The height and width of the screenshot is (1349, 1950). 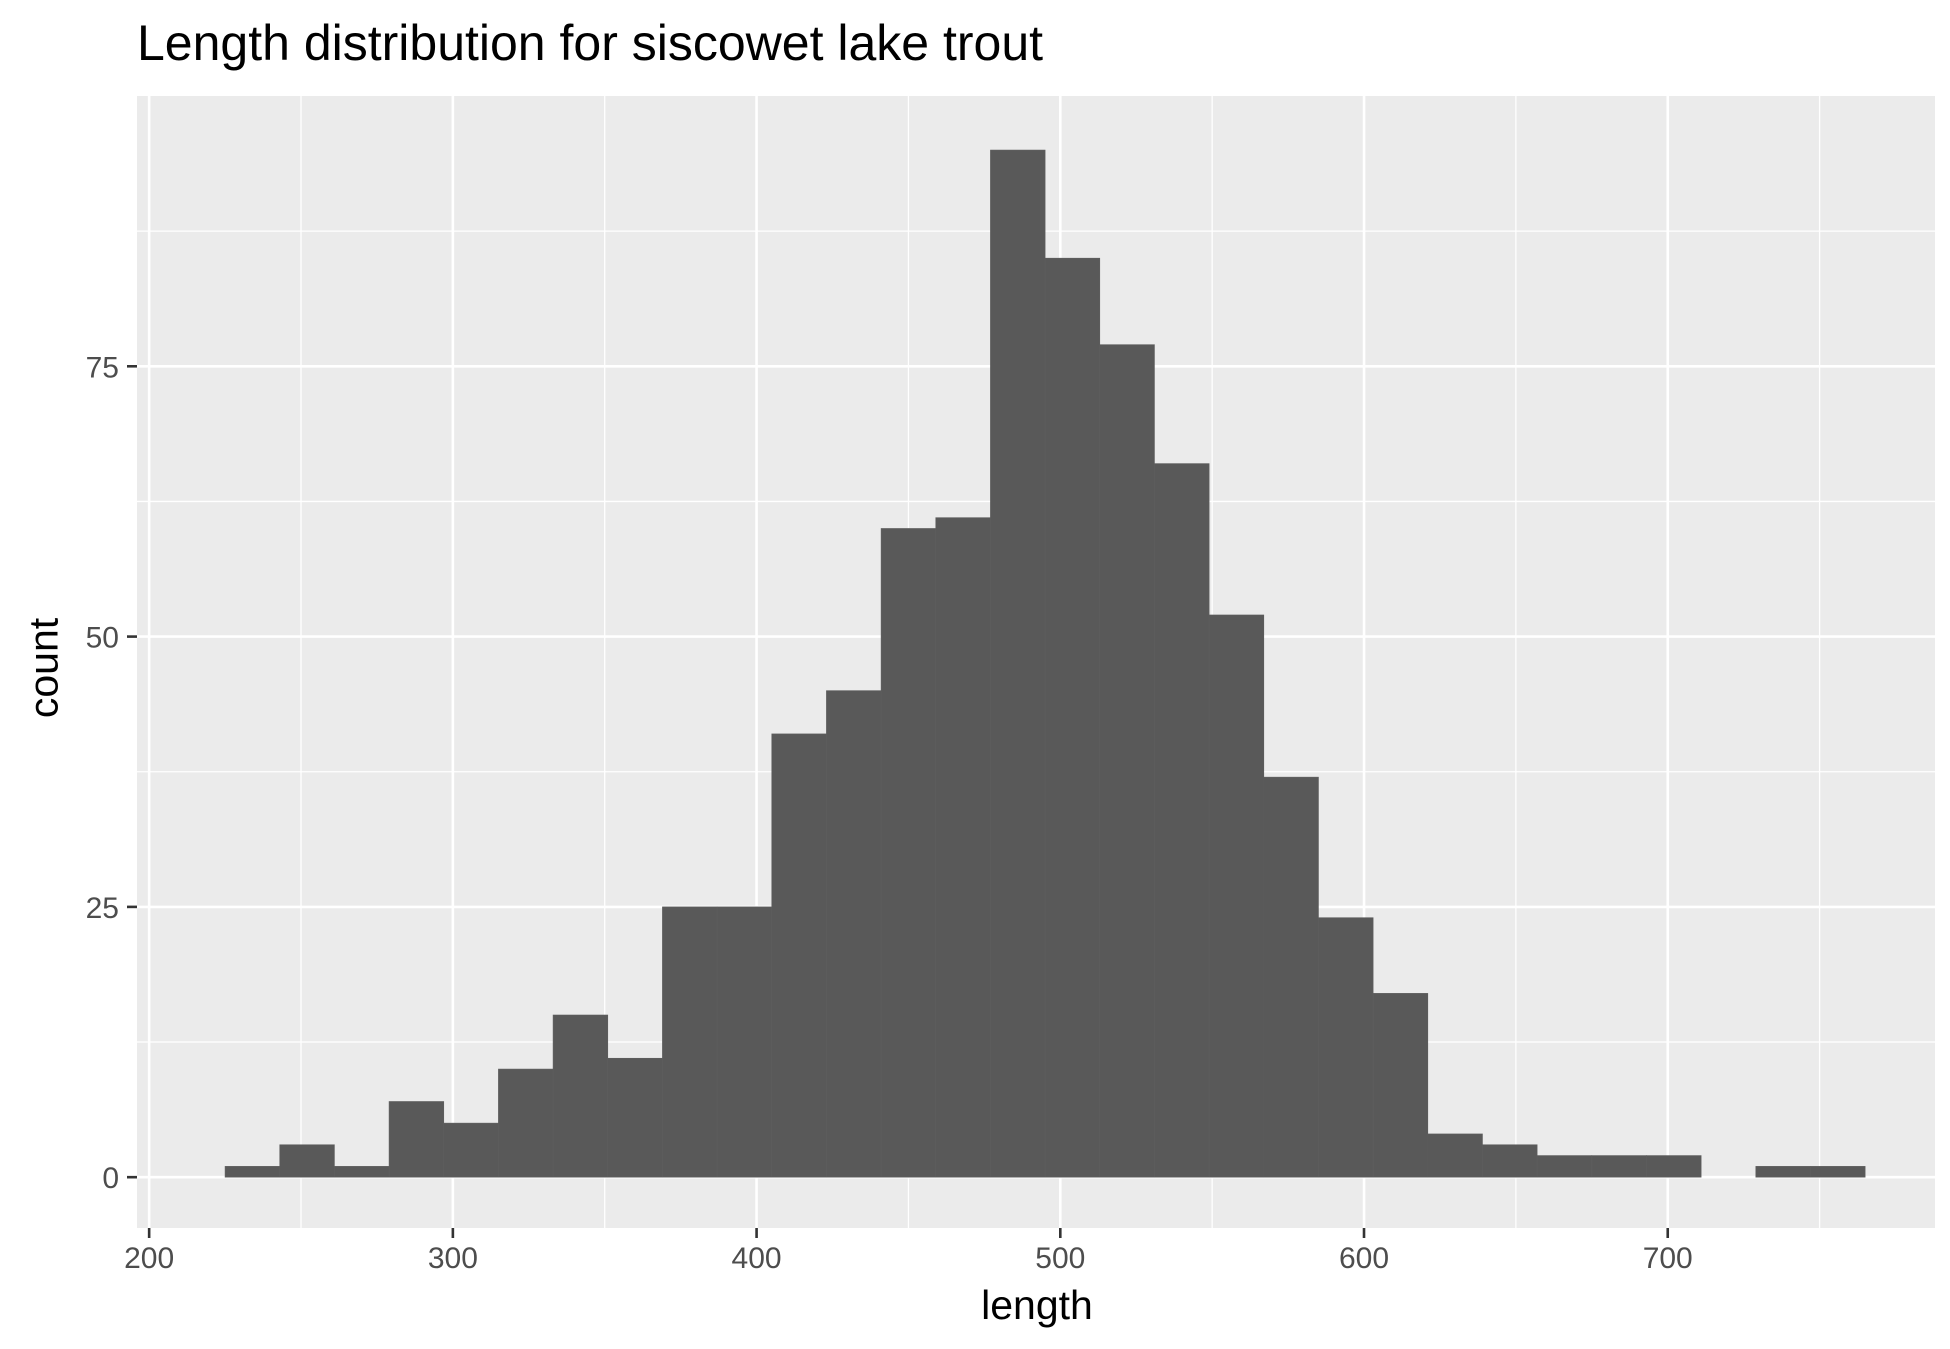 I want to click on x-tick-label: 400, so click(x=757, y=1258).